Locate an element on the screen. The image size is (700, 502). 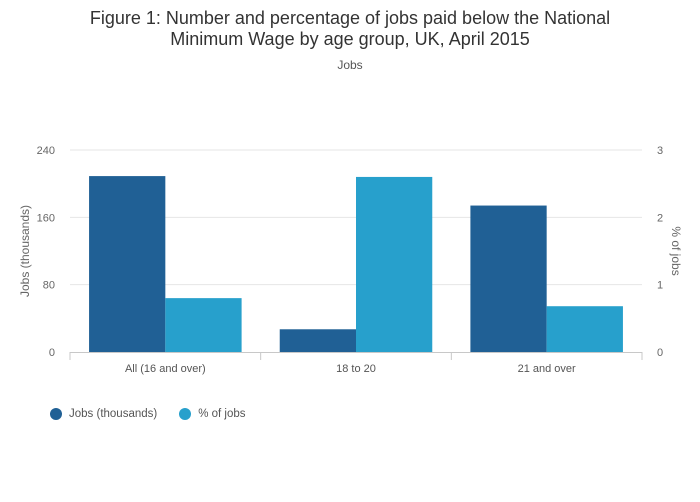
y-left-tick-label: 80 is located at coordinates (49, 286).